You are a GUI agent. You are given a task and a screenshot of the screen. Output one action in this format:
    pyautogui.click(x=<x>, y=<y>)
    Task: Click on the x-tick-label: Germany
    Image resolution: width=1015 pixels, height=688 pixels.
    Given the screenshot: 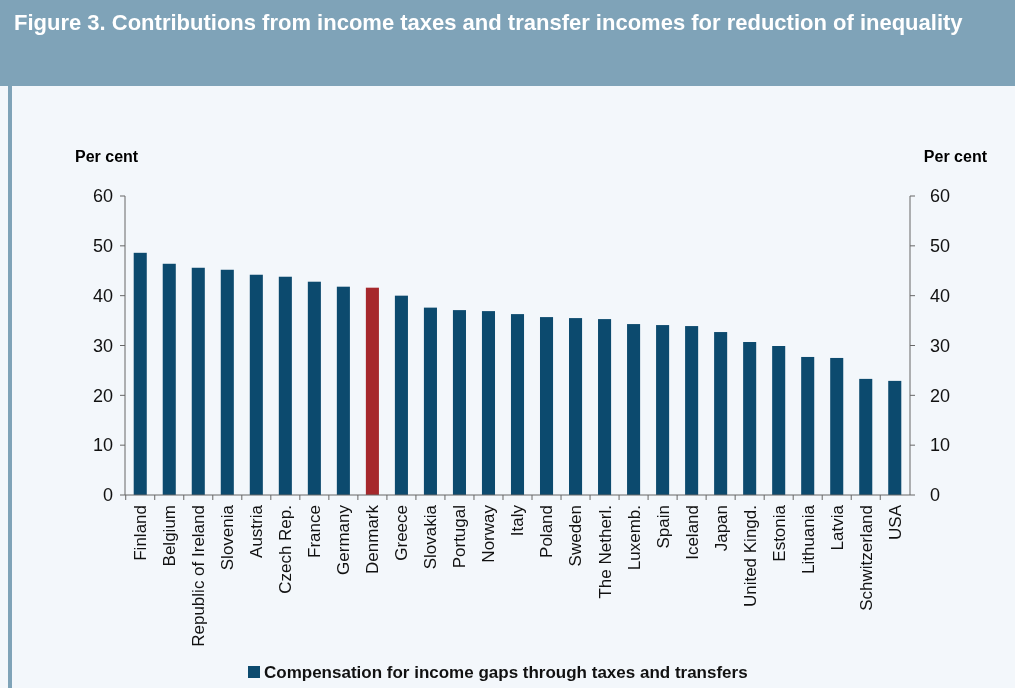 What is the action you would take?
    pyautogui.click(x=344, y=539)
    